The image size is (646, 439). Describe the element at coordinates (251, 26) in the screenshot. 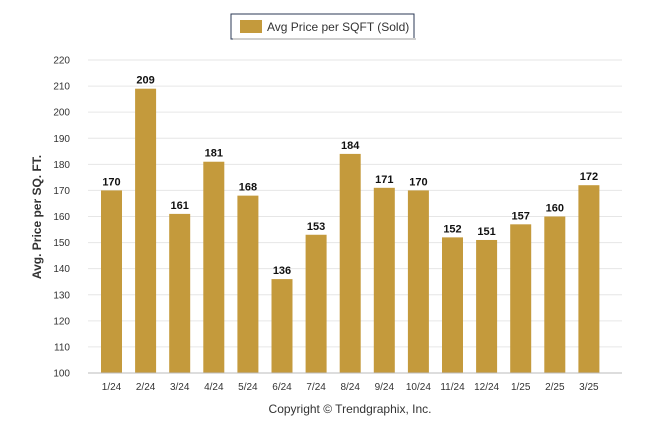

I see `legend-swatch` at that location.